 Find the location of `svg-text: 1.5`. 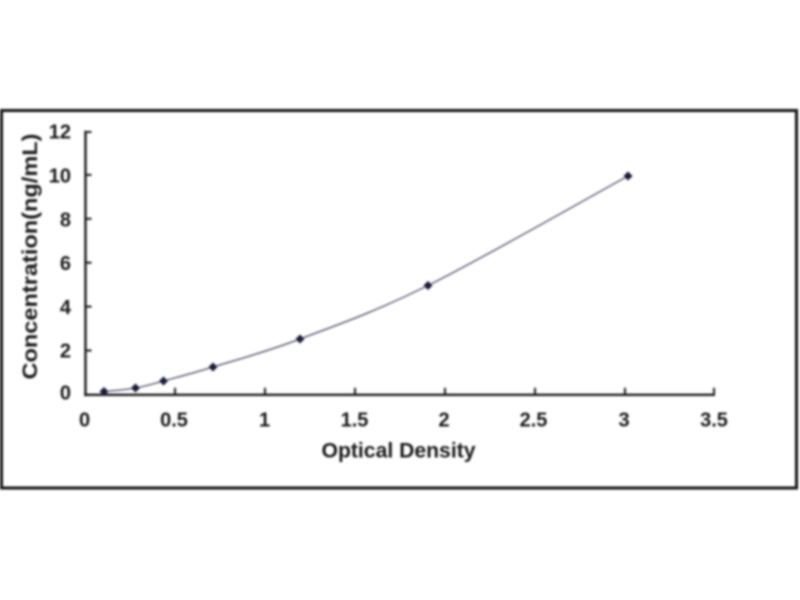

svg-text: 1.5 is located at coordinates (355, 421).